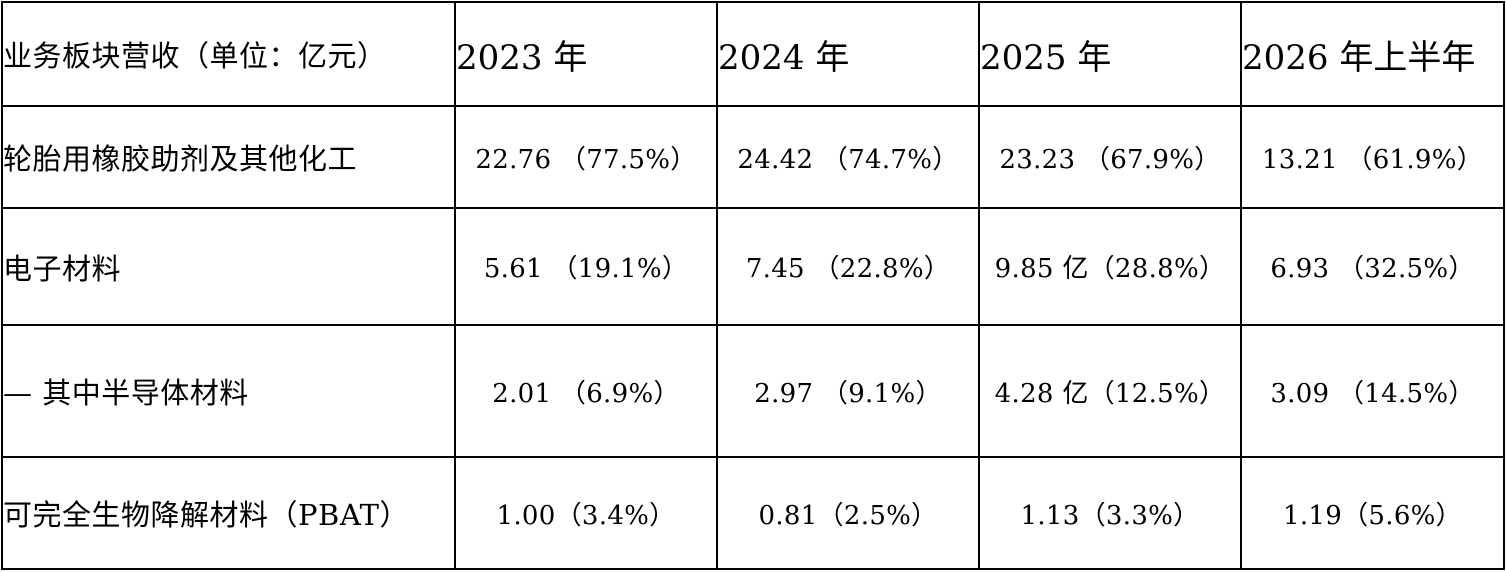  I want to click on row-label: 电子材料, so click(228, 266).